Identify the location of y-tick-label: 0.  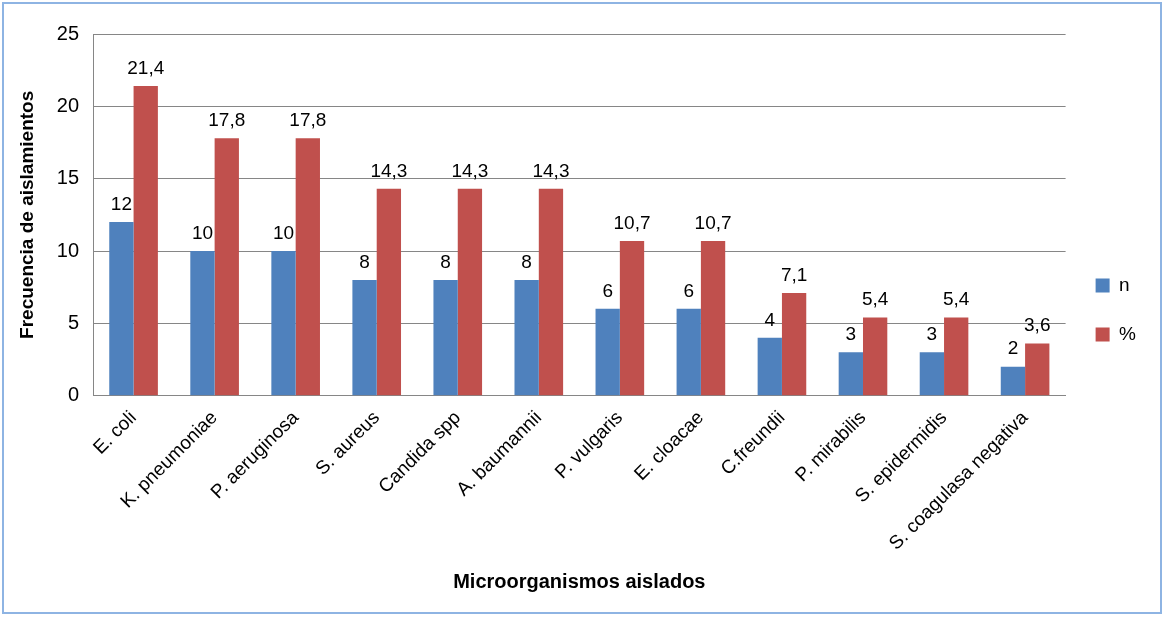
(73, 394).